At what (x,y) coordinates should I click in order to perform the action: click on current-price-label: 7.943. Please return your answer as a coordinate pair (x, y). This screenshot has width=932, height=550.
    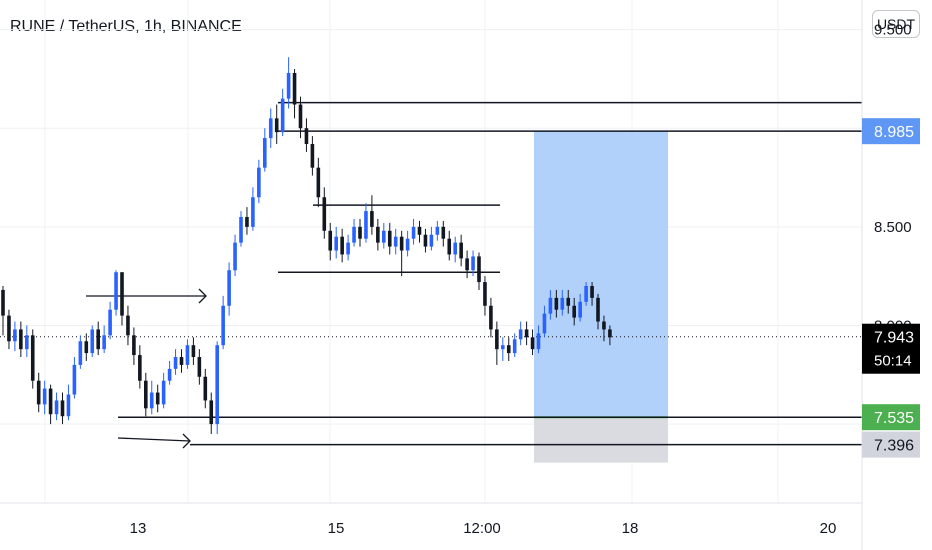
    Looking at the image, I should click on (894, 338).